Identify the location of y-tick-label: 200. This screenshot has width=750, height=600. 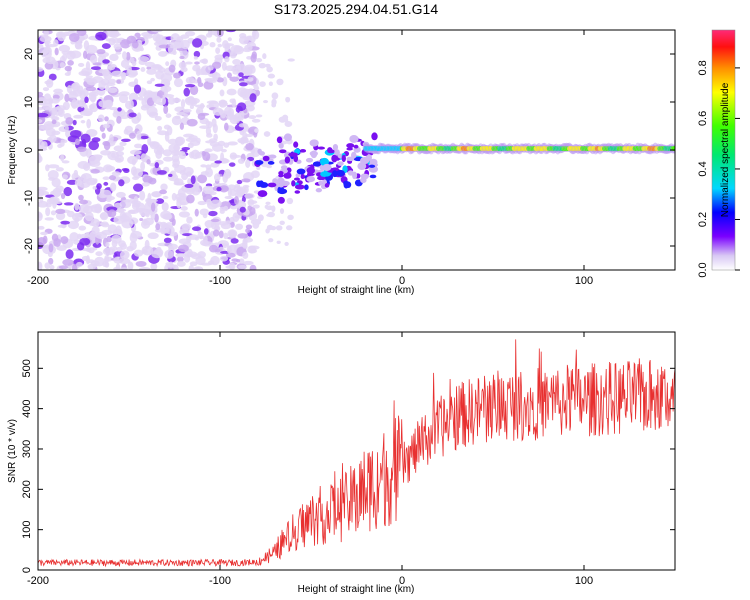
(27, 489).